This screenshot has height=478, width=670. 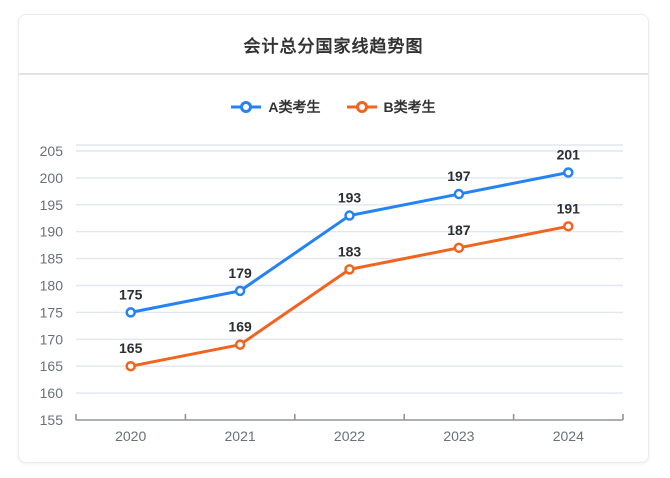 I want to click on data-point-label: 187, so click(x=459, y=230).